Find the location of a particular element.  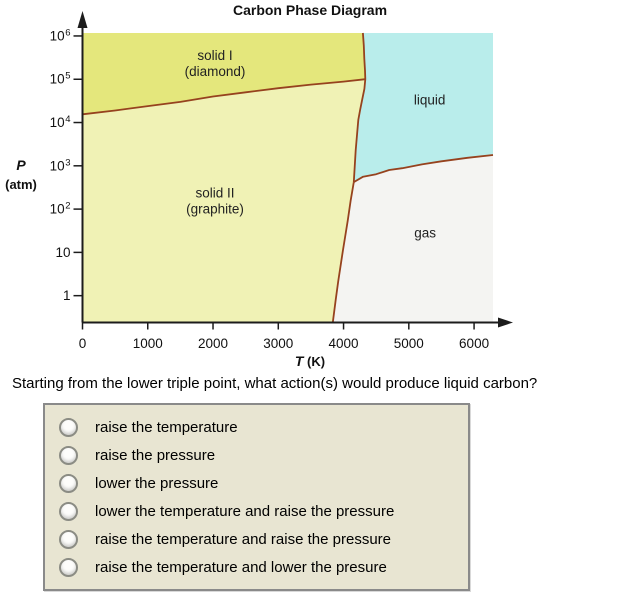

x-tick-label: 5000 is located at coordinates (409, 343).